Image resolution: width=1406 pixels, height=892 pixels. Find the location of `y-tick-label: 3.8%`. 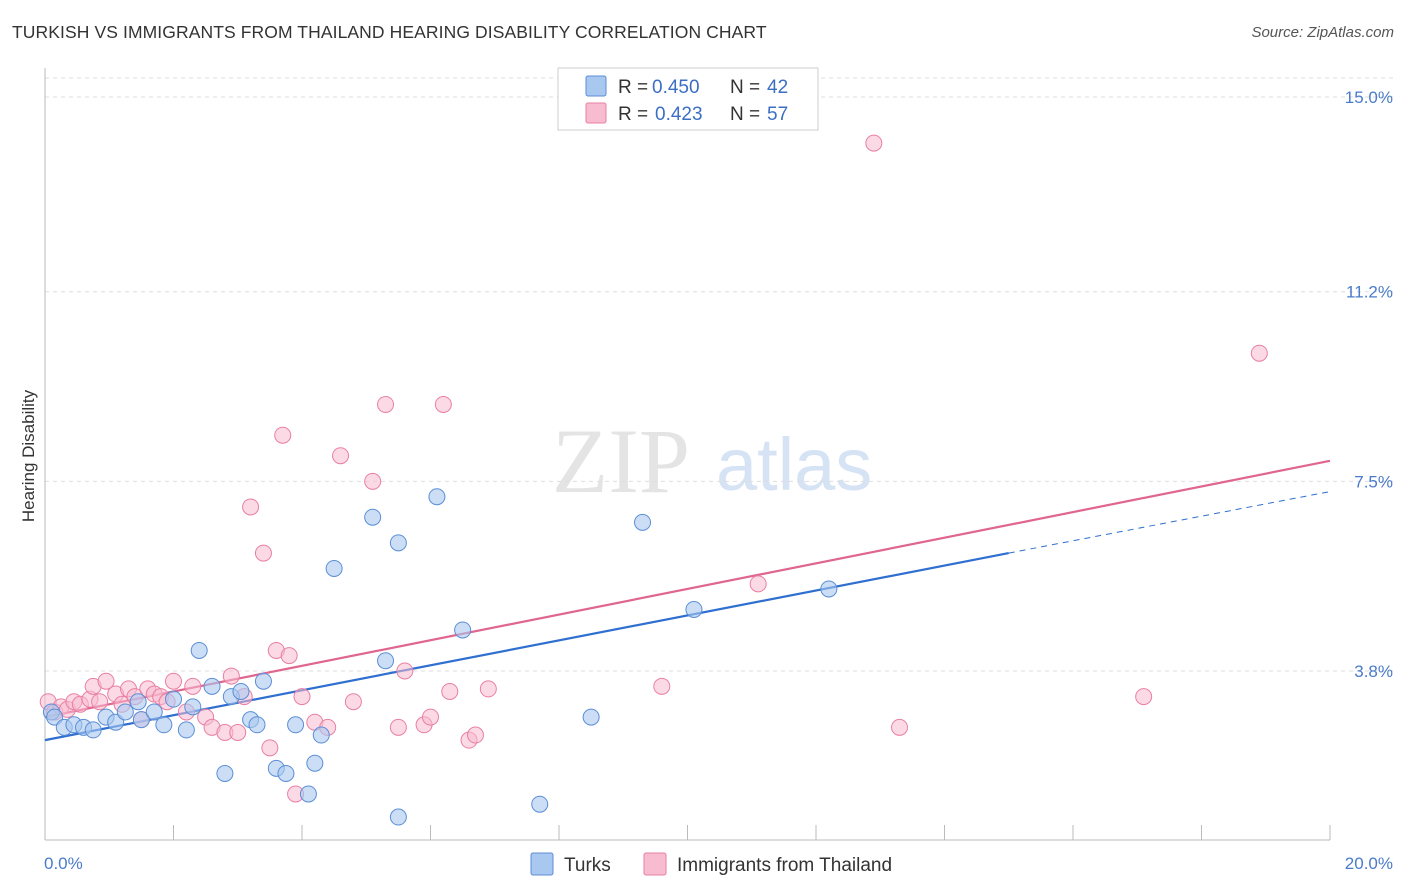

y-tick-label: 3.8% is located at coordinates (1373, 671).